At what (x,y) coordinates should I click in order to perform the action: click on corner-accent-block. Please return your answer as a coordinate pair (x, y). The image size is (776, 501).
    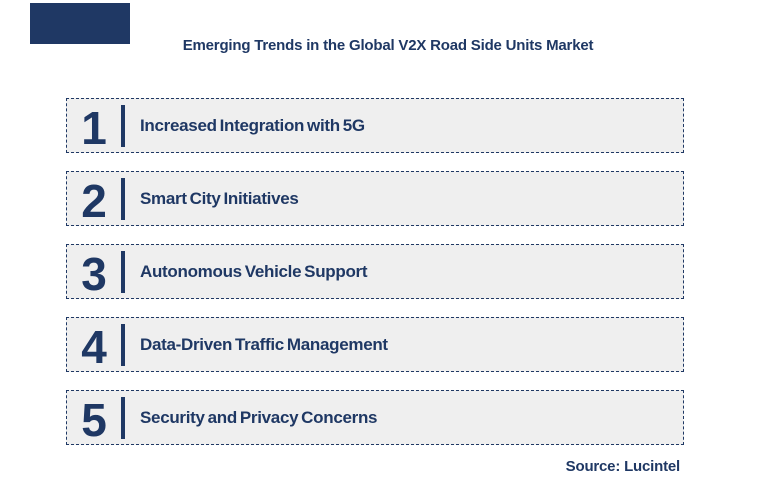
    Looking at the image, I should click on (80, 23).